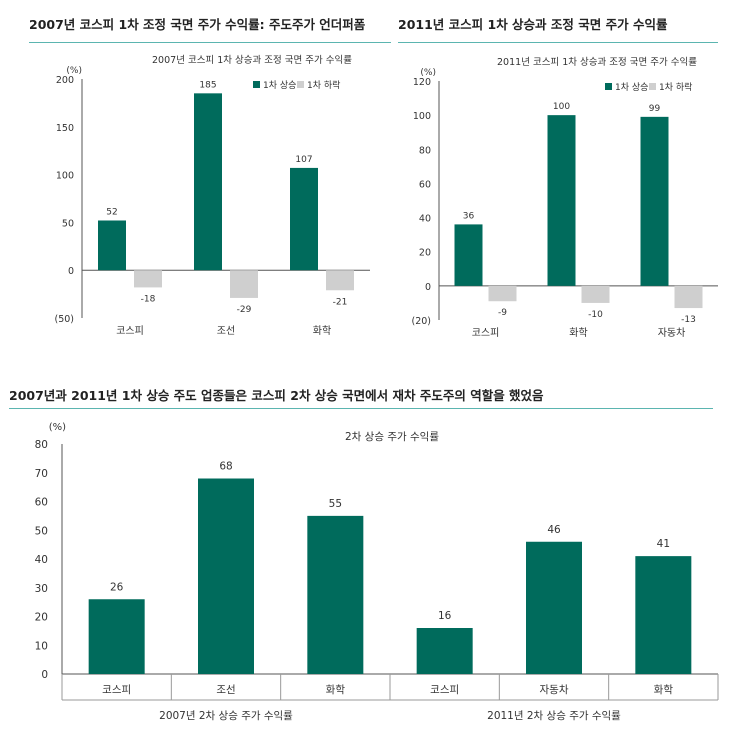  Describe the element at coordinates (117, 587) in the screenshot. I see `bar-value-label: 26` at that location.